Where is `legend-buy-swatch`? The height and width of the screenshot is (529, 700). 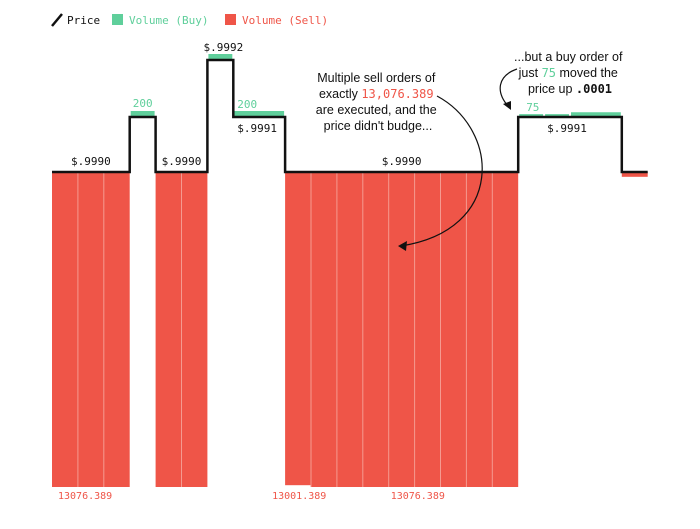 legend-buy-swatch is located at coordinates (117, 19).